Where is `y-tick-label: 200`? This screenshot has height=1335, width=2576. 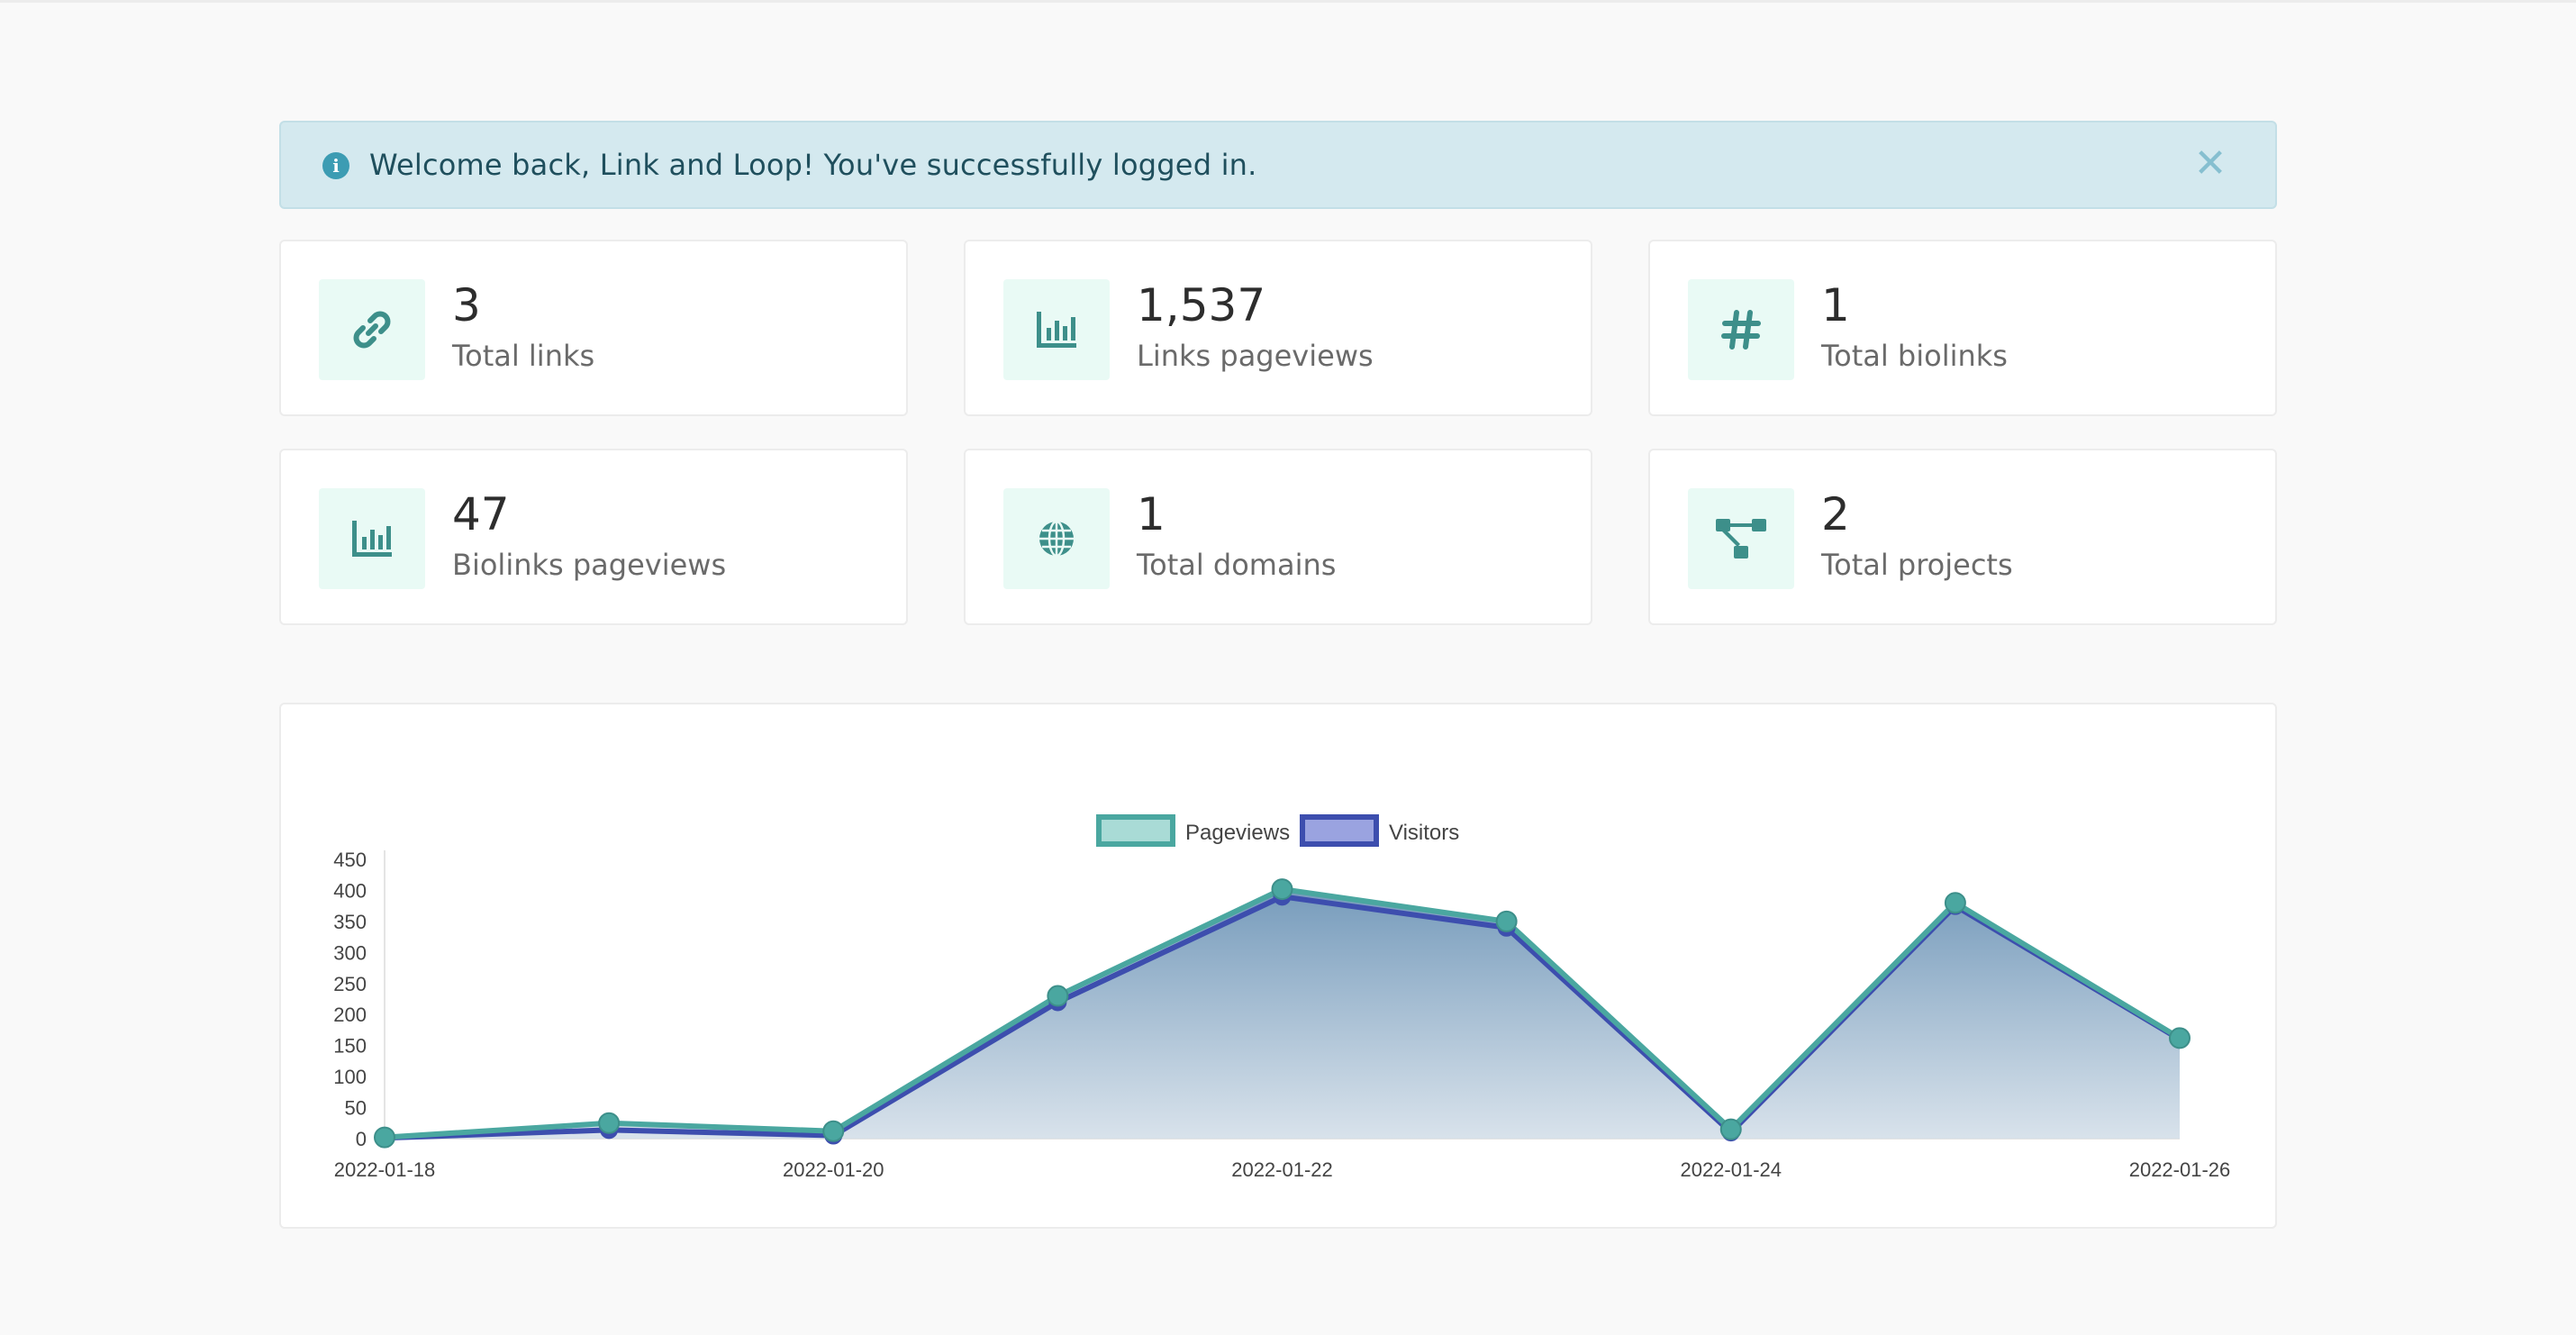 y-tick-label: 200 is located at coordinates (350, 1015).